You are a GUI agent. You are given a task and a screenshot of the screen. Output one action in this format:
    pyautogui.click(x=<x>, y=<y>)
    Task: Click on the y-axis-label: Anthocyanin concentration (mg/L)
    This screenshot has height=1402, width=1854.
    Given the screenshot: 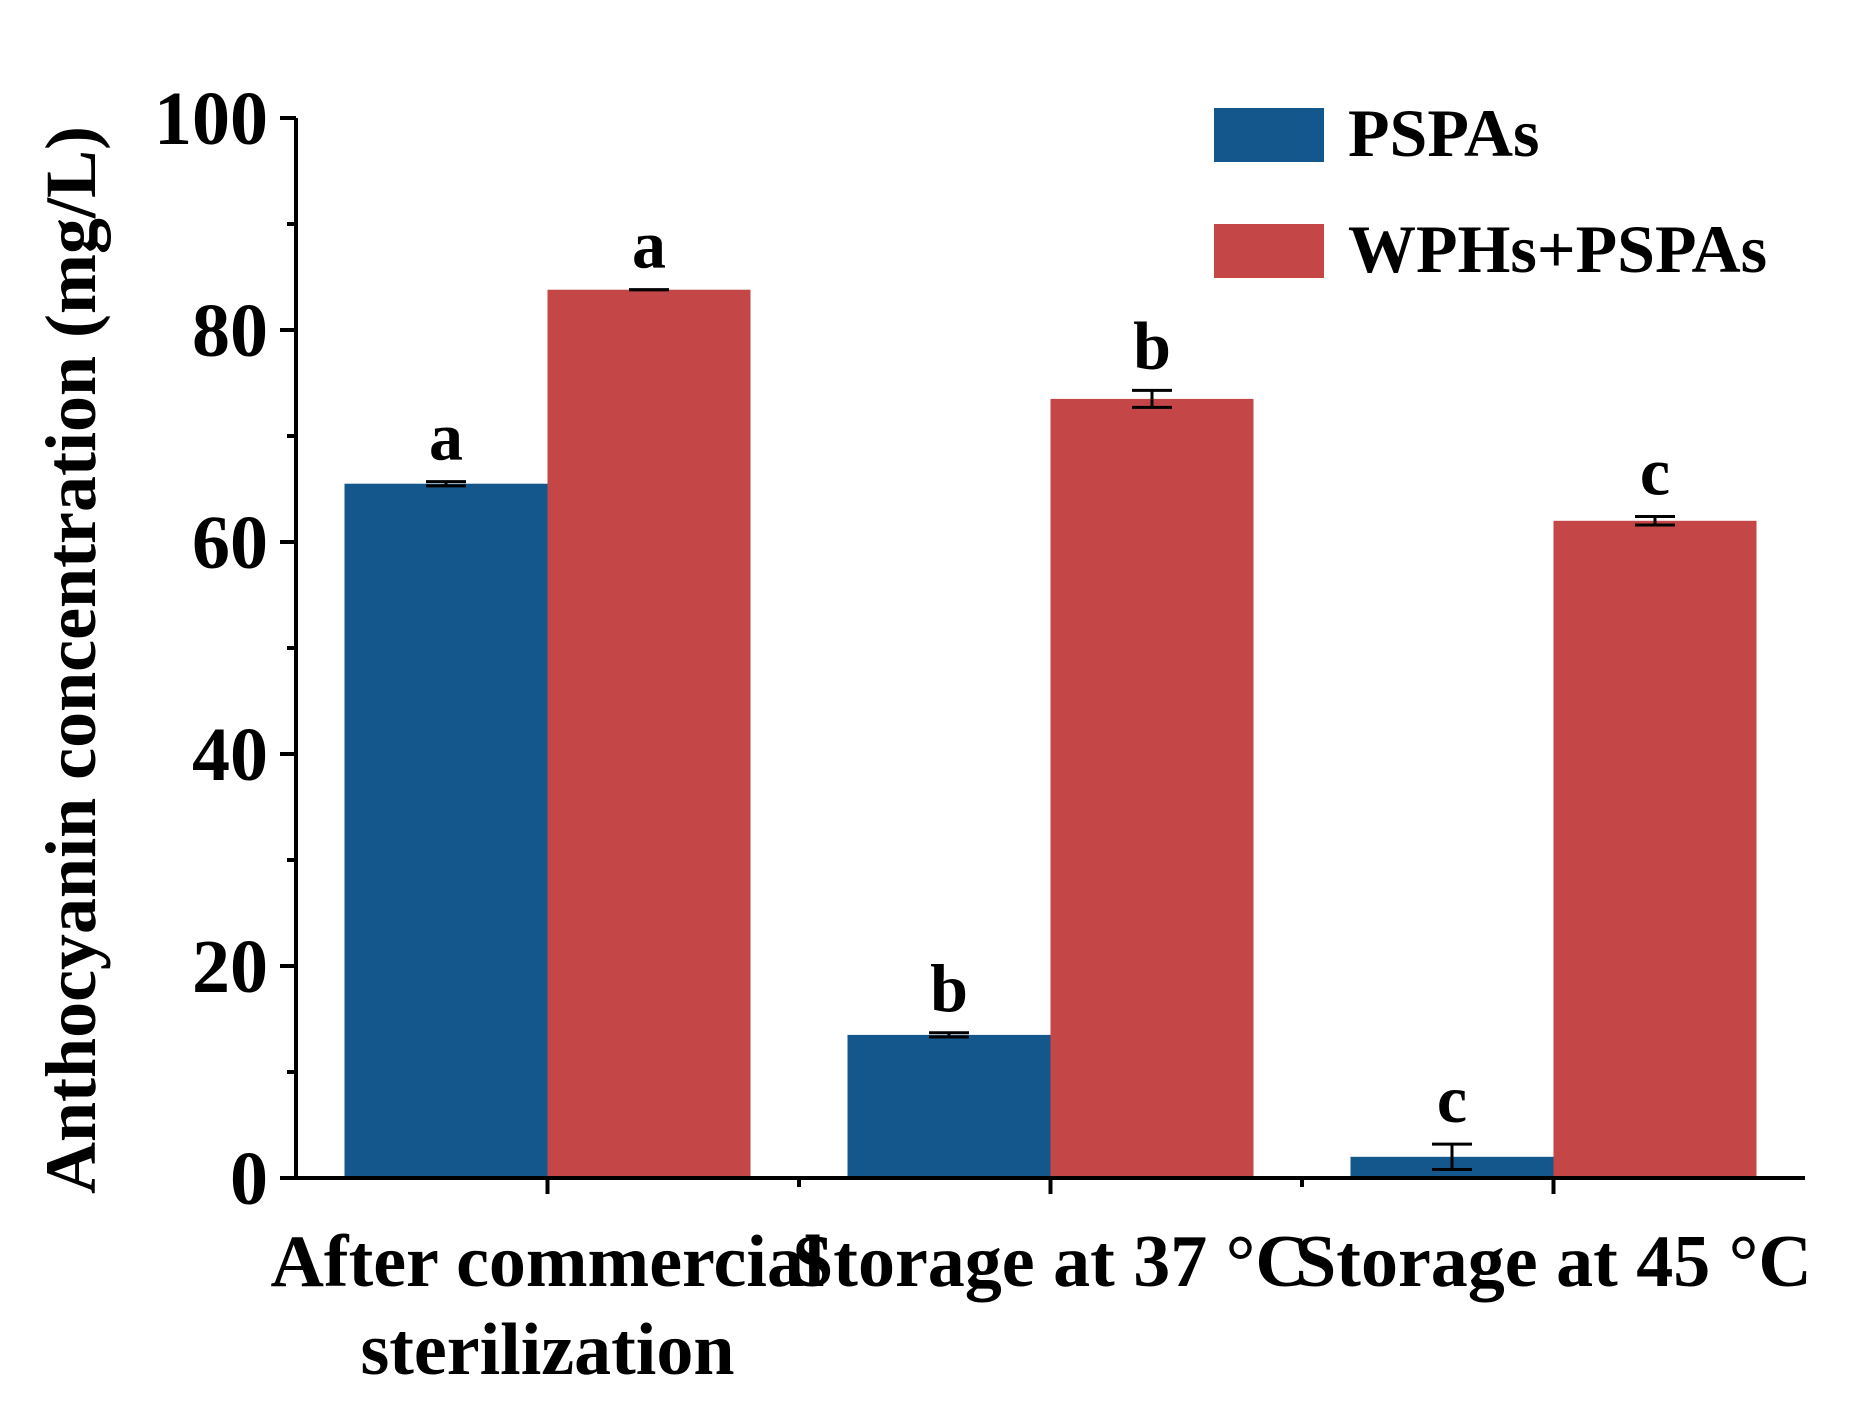 What is the action you would take?
    pyautogui.click(x=71, y=660)
    